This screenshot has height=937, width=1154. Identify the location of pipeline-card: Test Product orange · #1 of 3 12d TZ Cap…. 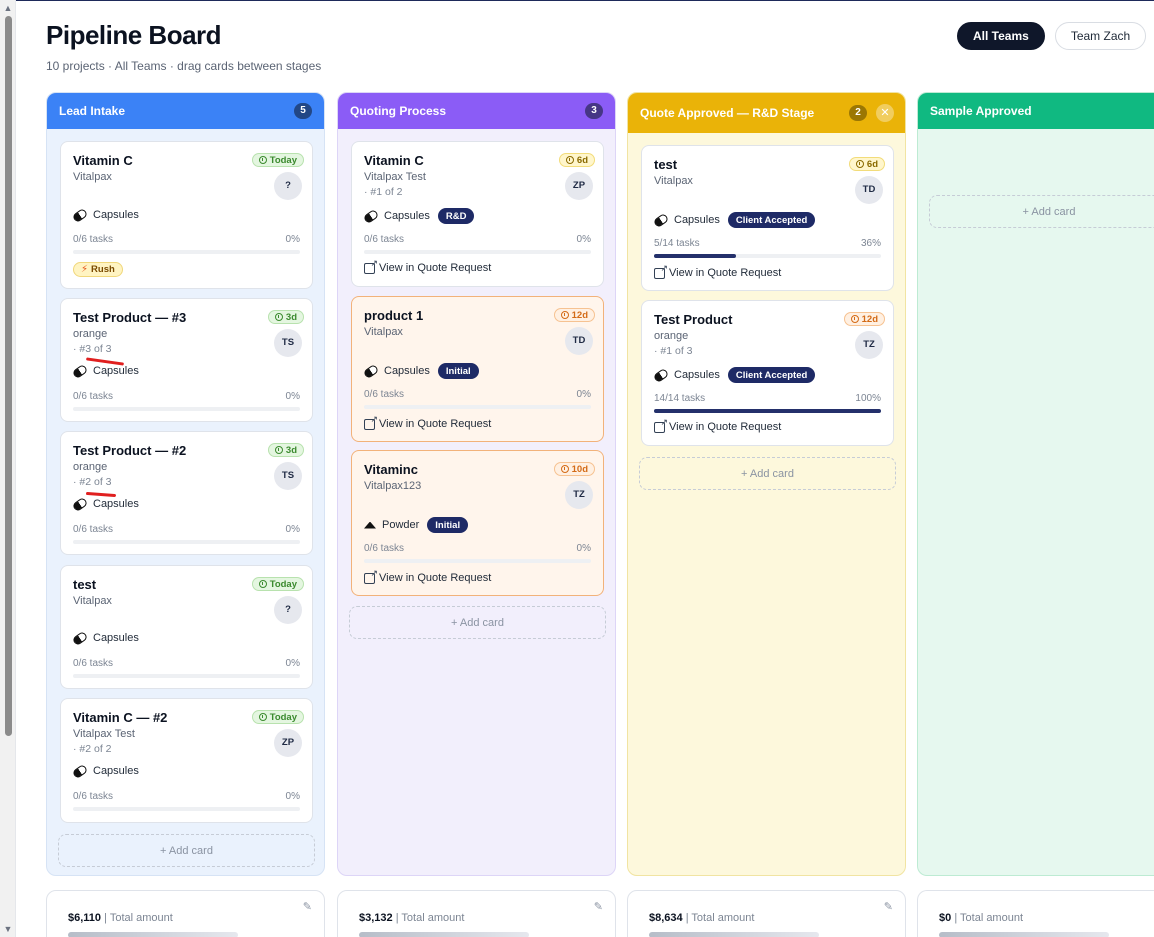
(767, 373).